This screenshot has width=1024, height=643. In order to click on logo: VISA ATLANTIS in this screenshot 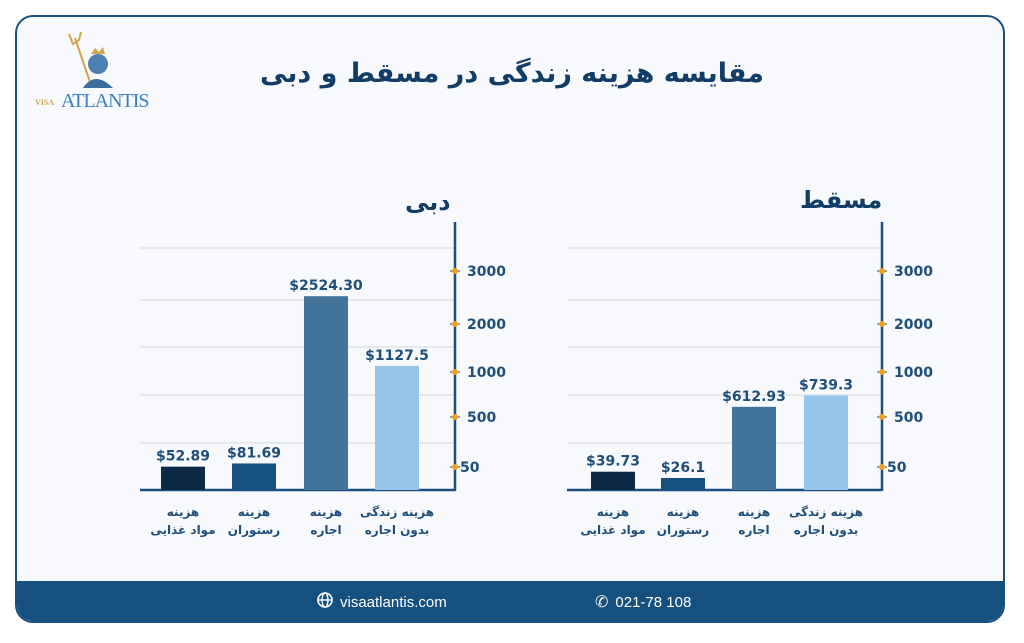, I will do `click(95, 75)`.